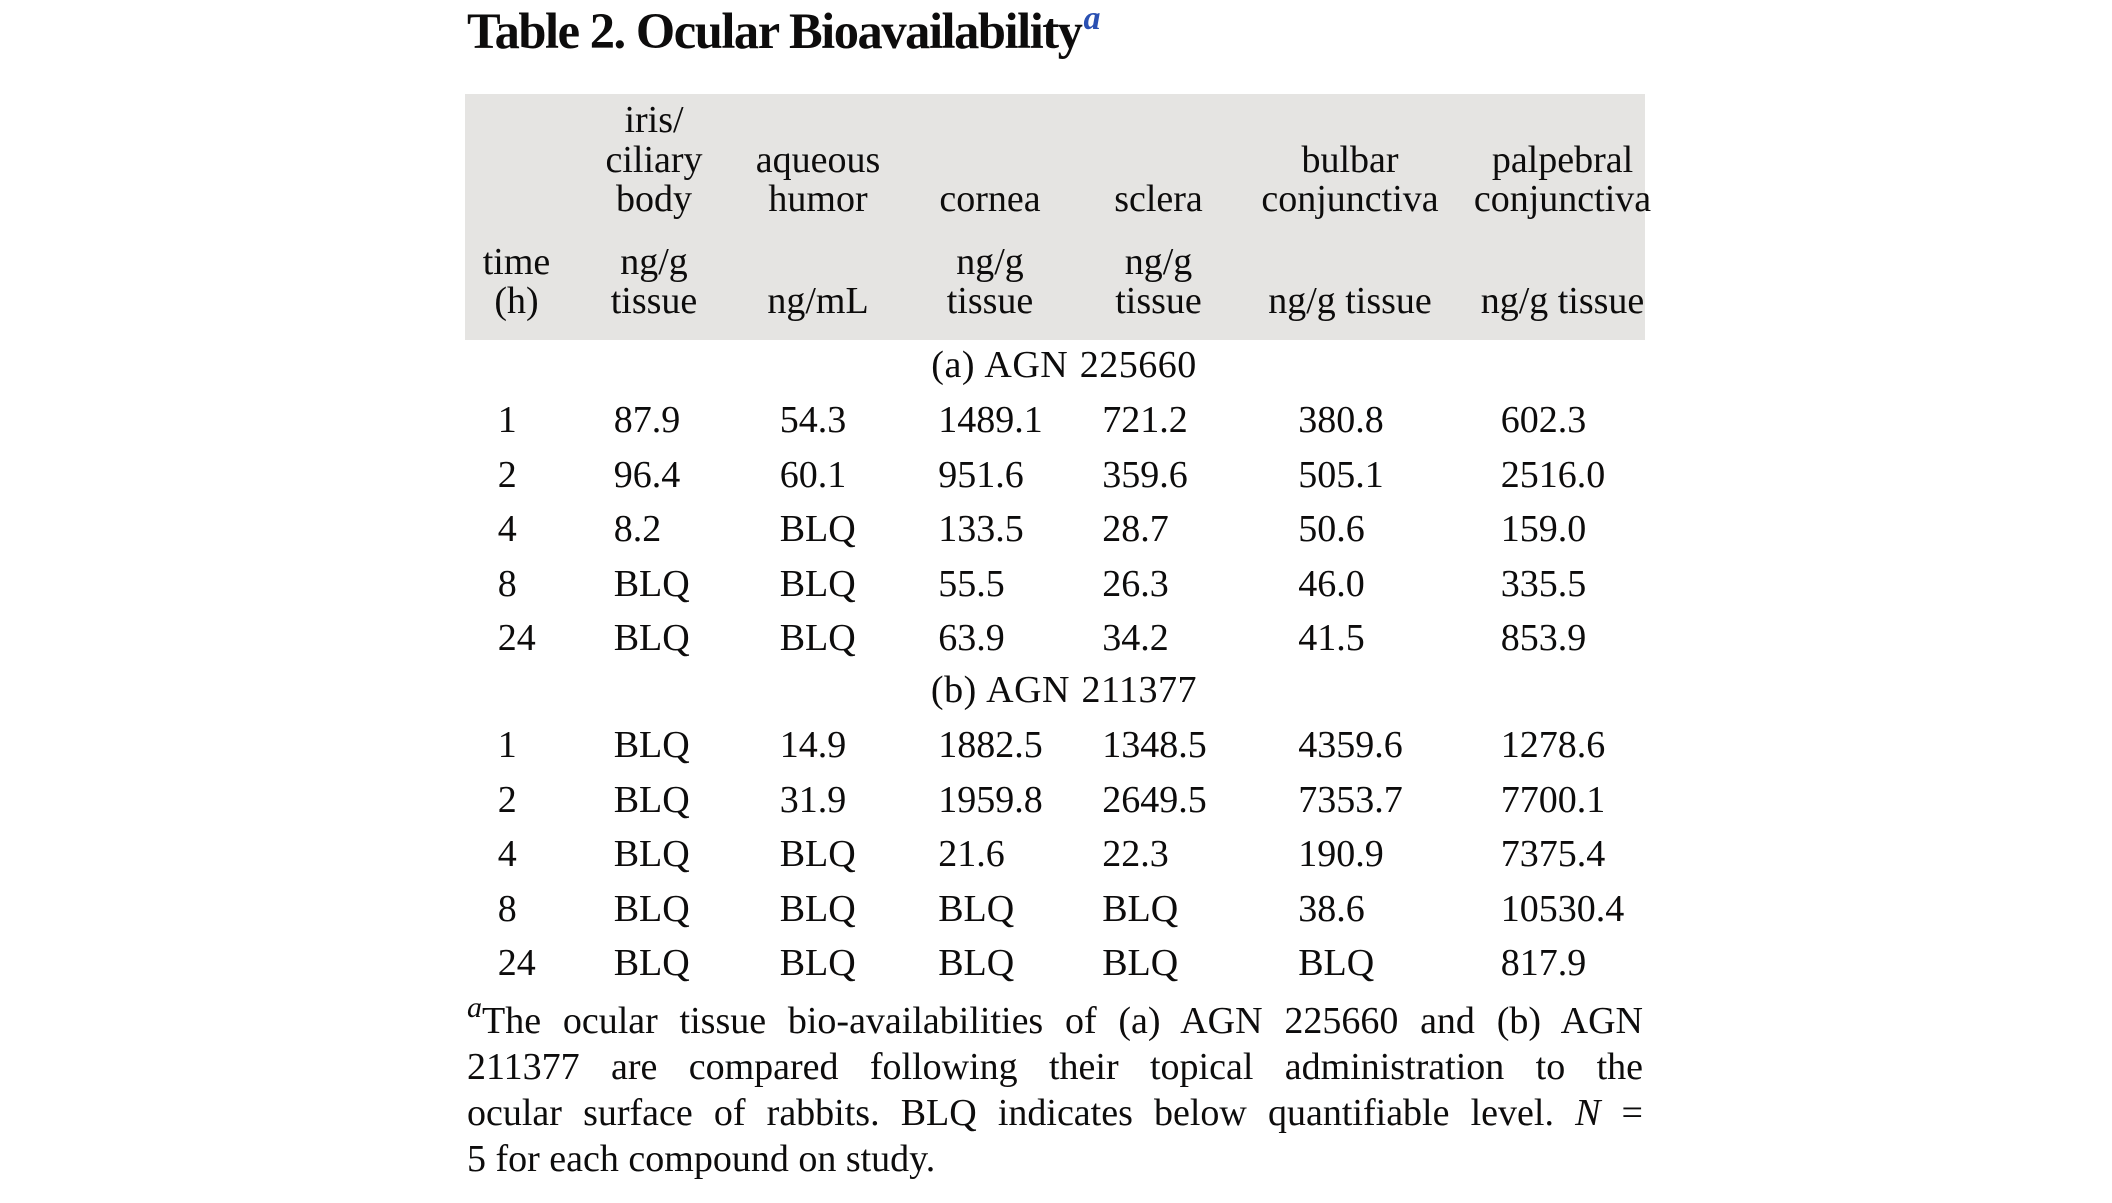  Describe the element at coordinates (1331, 908) in the screenshot. I see `table-cell: 38.6` at that location.